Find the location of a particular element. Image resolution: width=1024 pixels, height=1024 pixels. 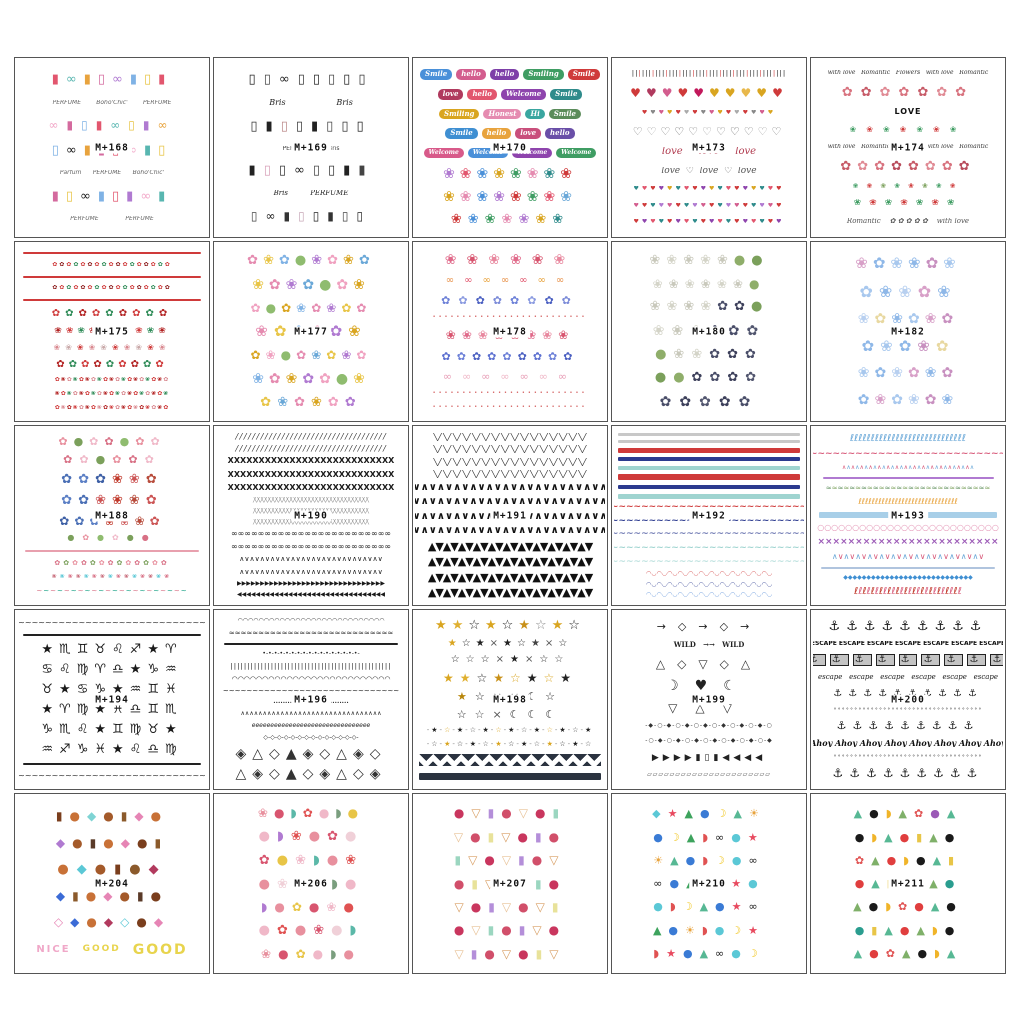

sheet-code-label: M+191 is located at coordinates (510, 515).